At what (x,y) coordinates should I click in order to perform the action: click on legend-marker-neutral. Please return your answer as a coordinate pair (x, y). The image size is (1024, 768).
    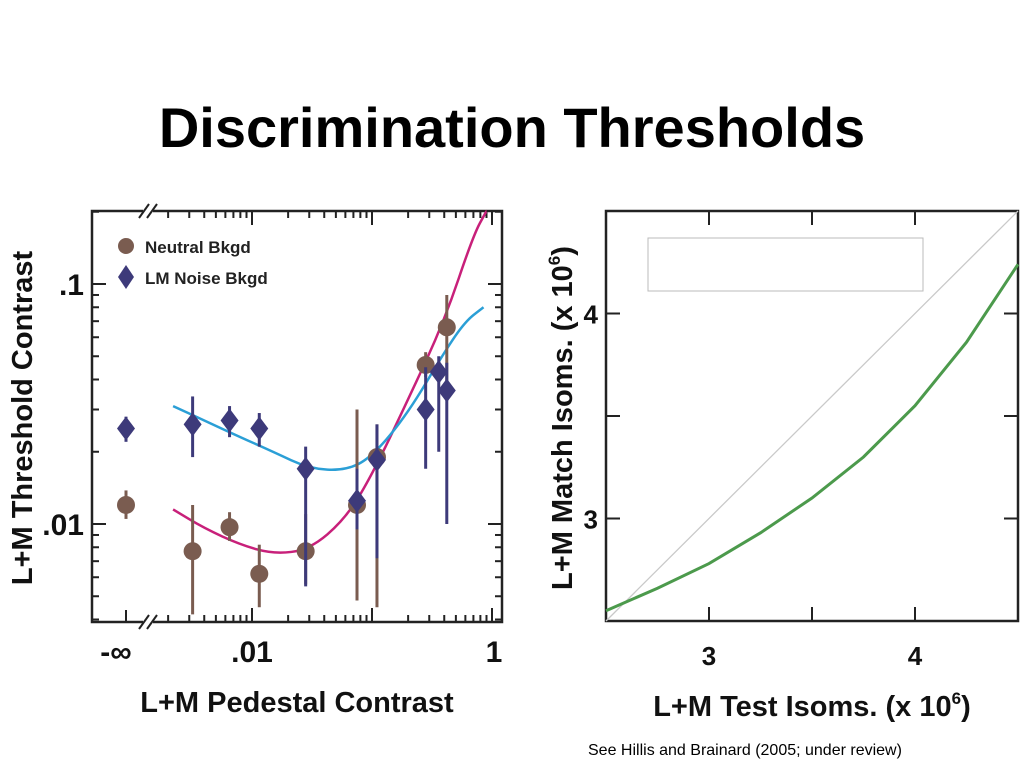
    Looking at the image, I should click on (126, 246).